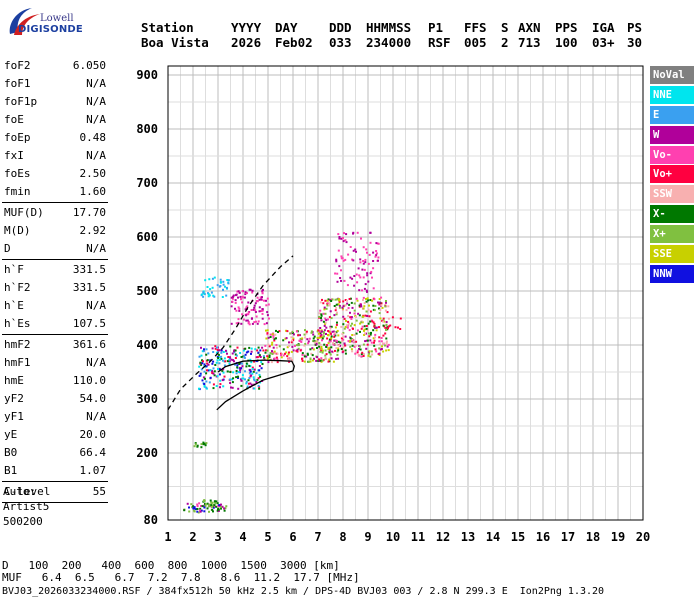 The image size is (700, 600). I want to click on param-label: fmin, so click(17, 191).